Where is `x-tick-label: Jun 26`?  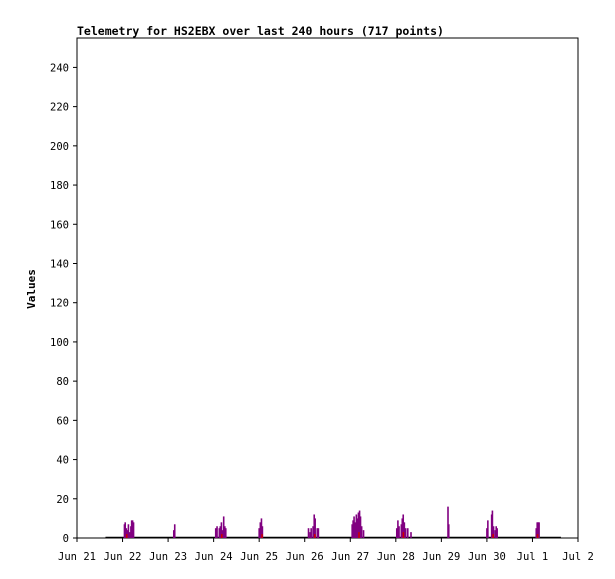
x-tick-label: Jun 26 is located at coordinates (305, 557).